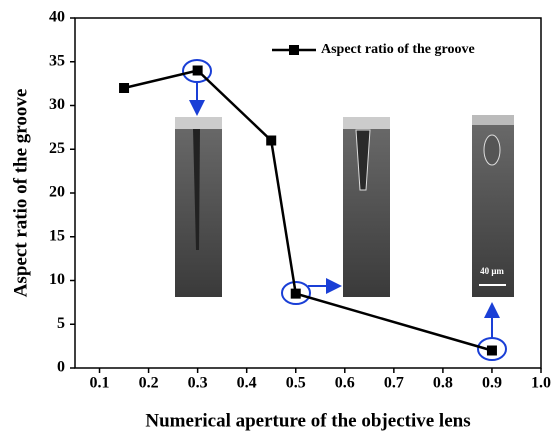  Describe the element at coordinates (100, 383) in the screenshot. I see `x-tick-label: 0.1` at that location.